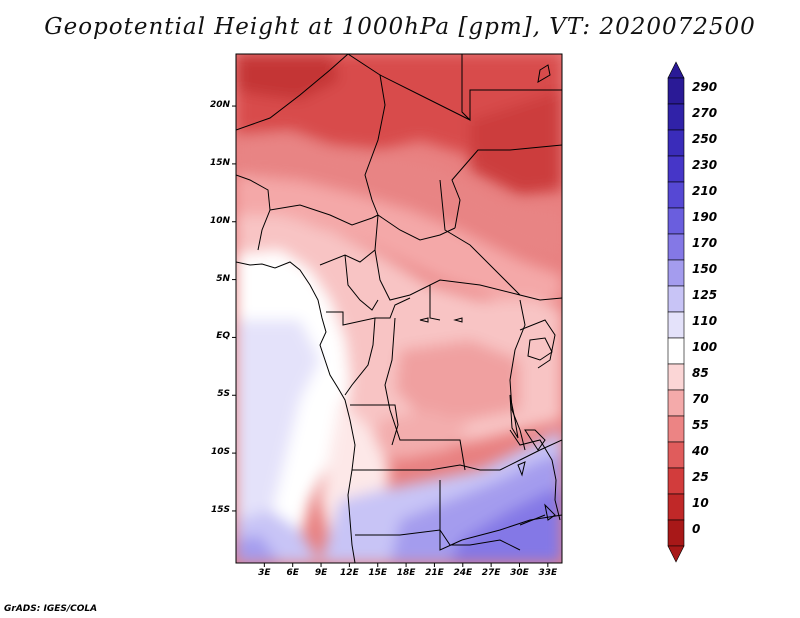 This screenshot has width=800, height=618. Describe the element at coordinates (349, 573) in the screenshot. I see `lon-tick-label: 12E` at that location.